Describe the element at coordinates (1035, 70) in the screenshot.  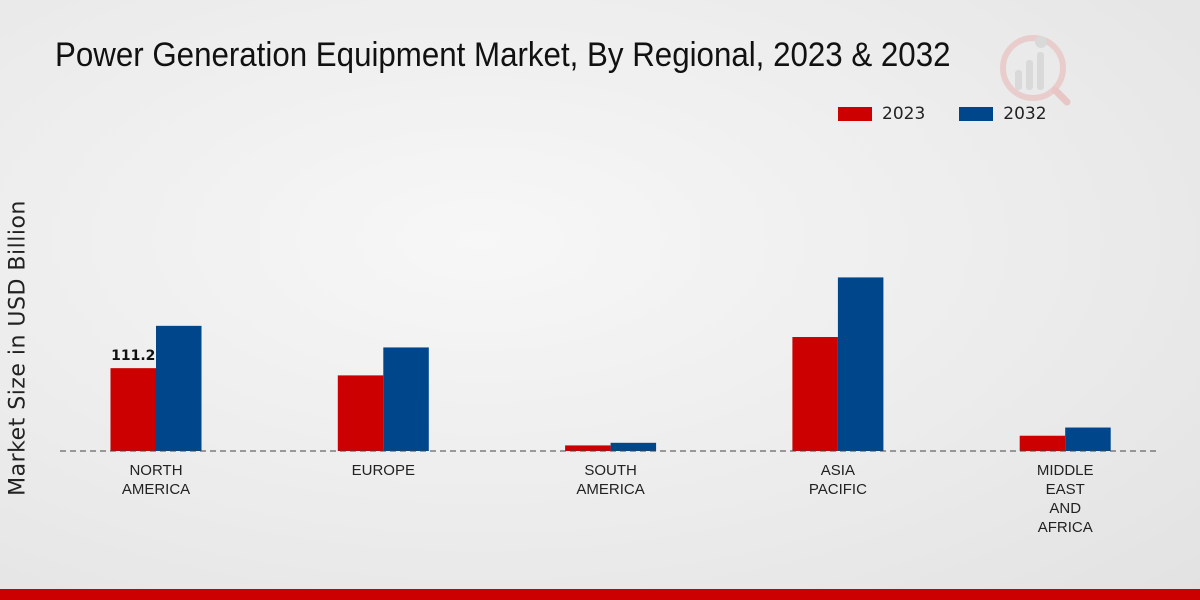
I see `watermark-logo-icon` at that location.